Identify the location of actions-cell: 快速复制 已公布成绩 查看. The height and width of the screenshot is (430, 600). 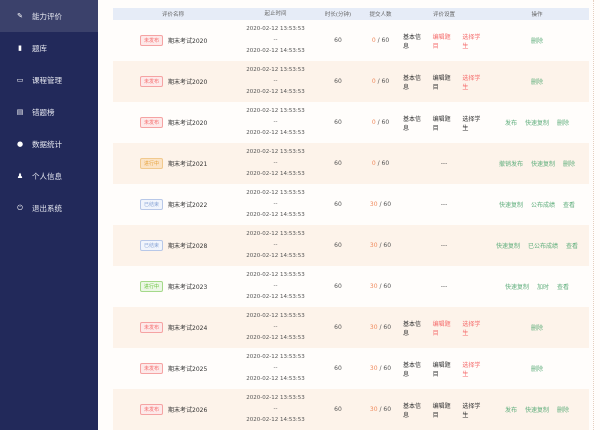
(537, 245).